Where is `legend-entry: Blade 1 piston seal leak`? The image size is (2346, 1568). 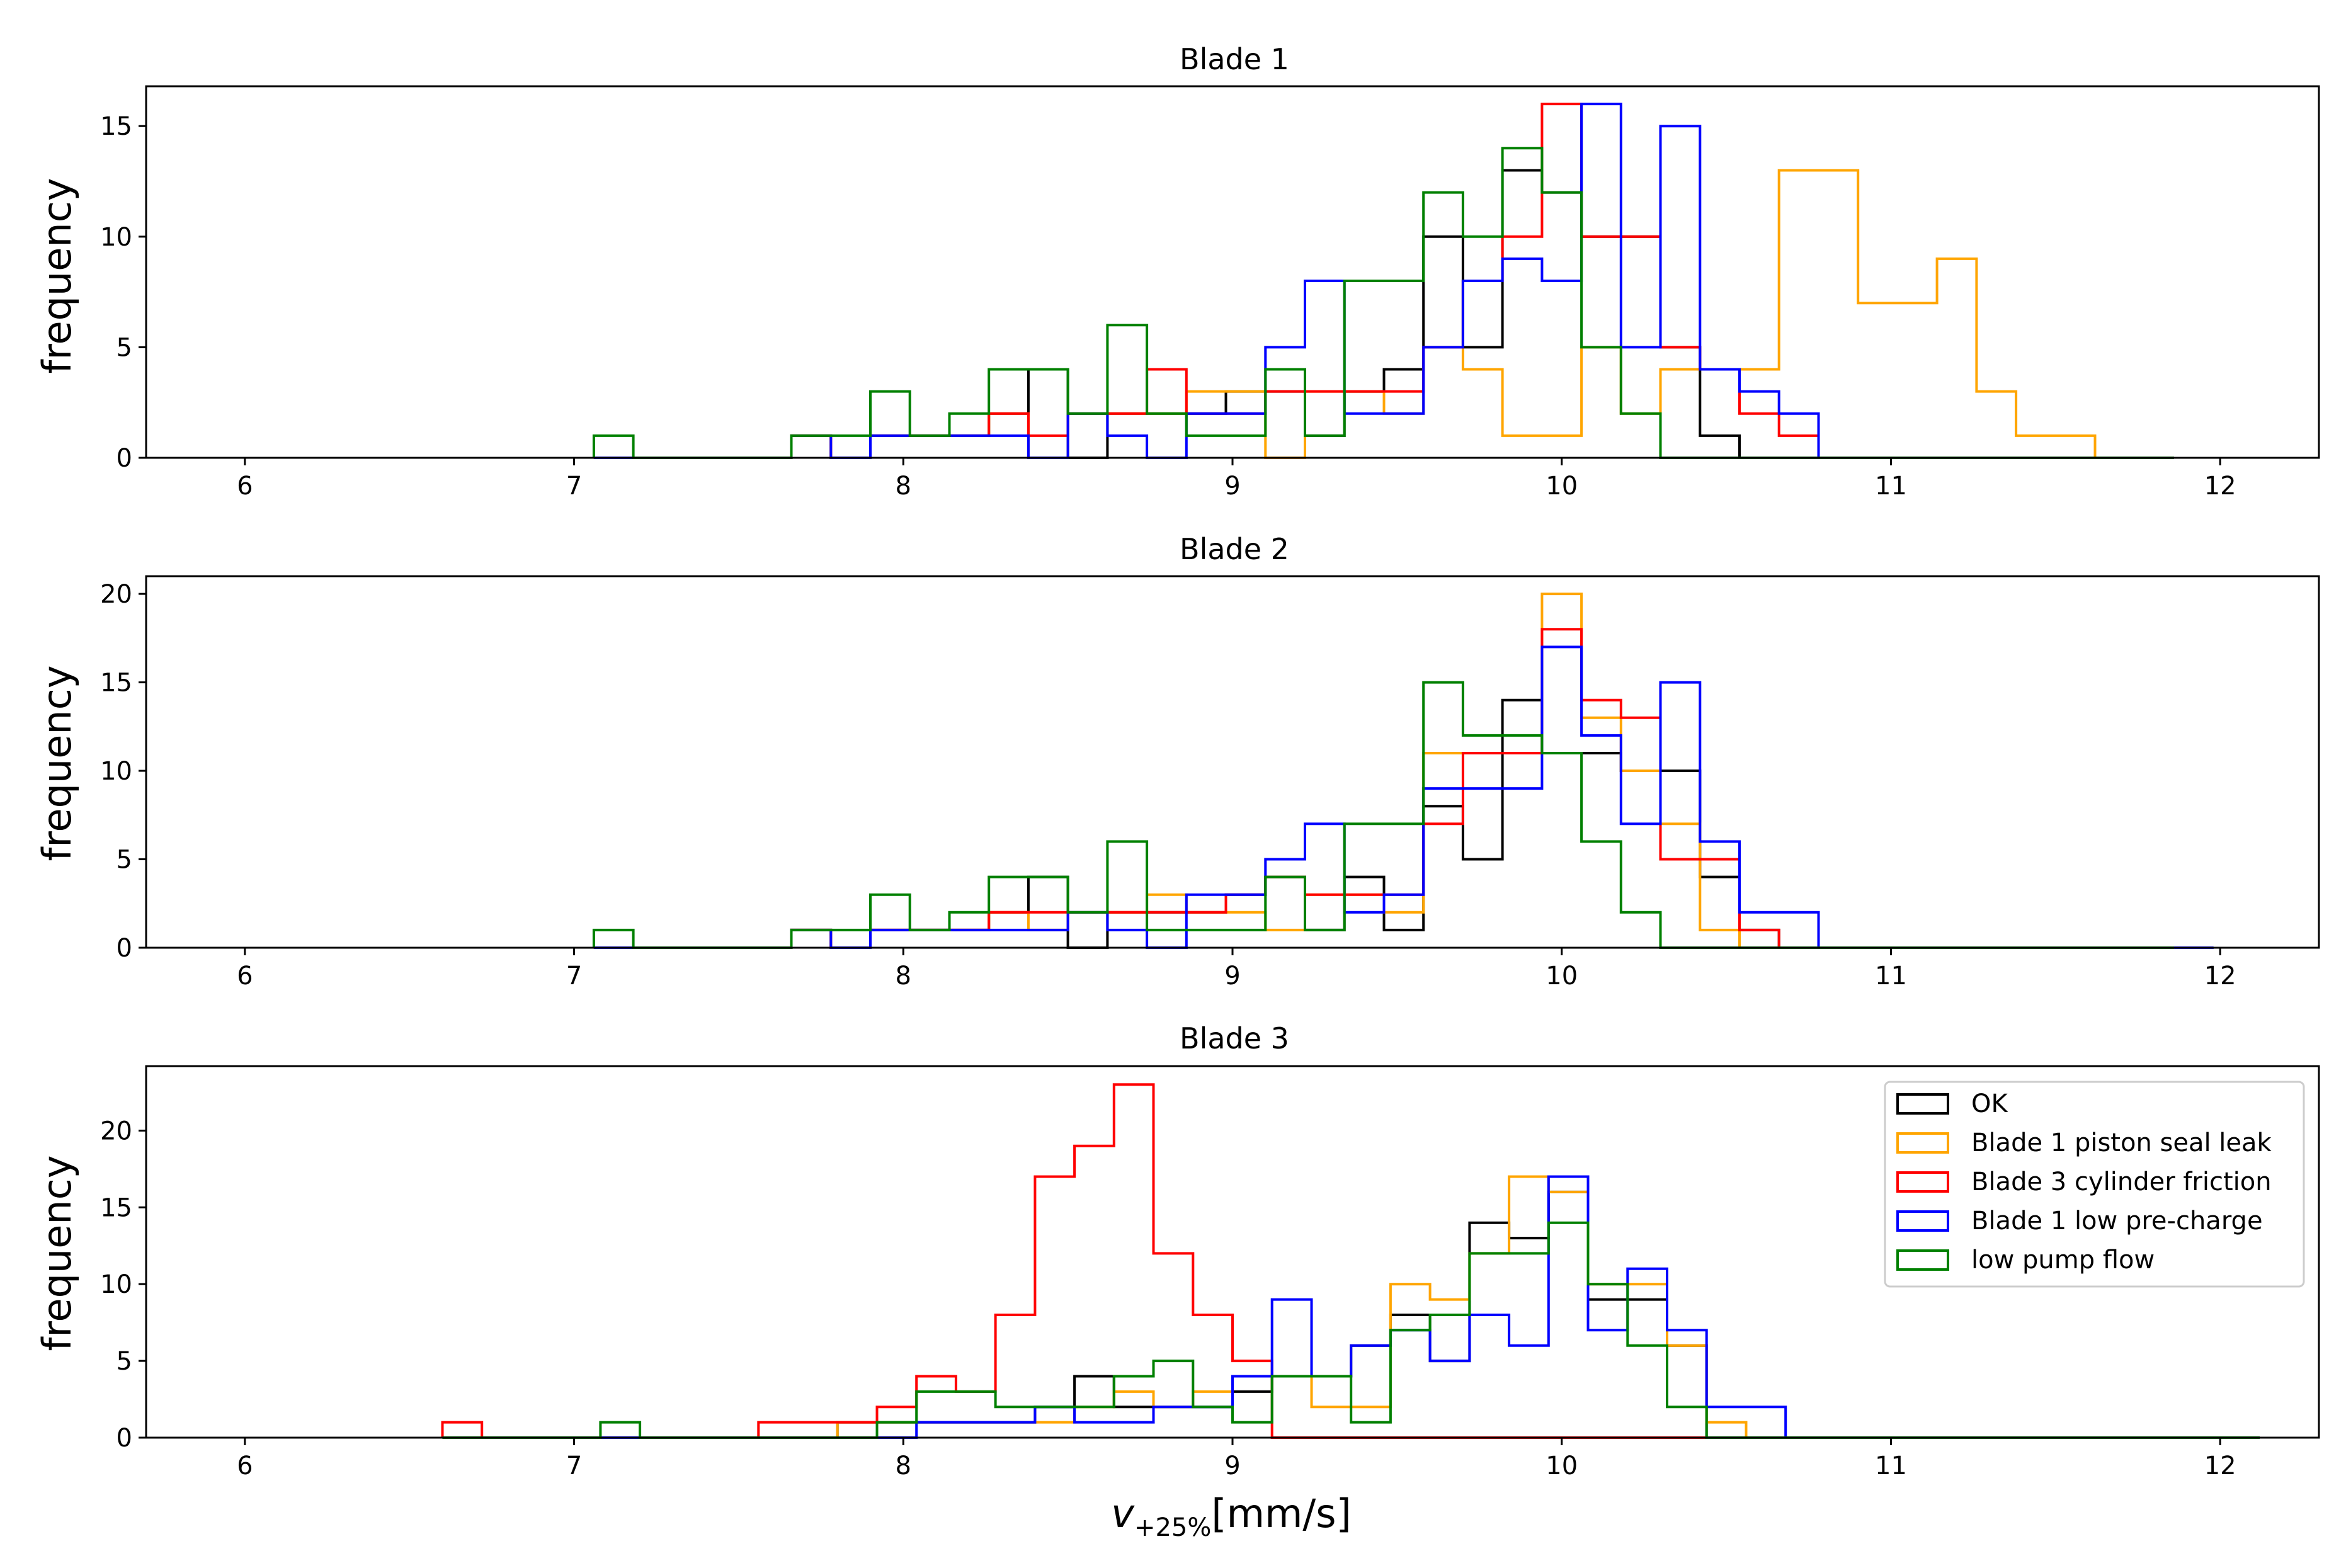 legend-entry: Blade 1 piston seal leak is located at coordinates (2084, 1142).